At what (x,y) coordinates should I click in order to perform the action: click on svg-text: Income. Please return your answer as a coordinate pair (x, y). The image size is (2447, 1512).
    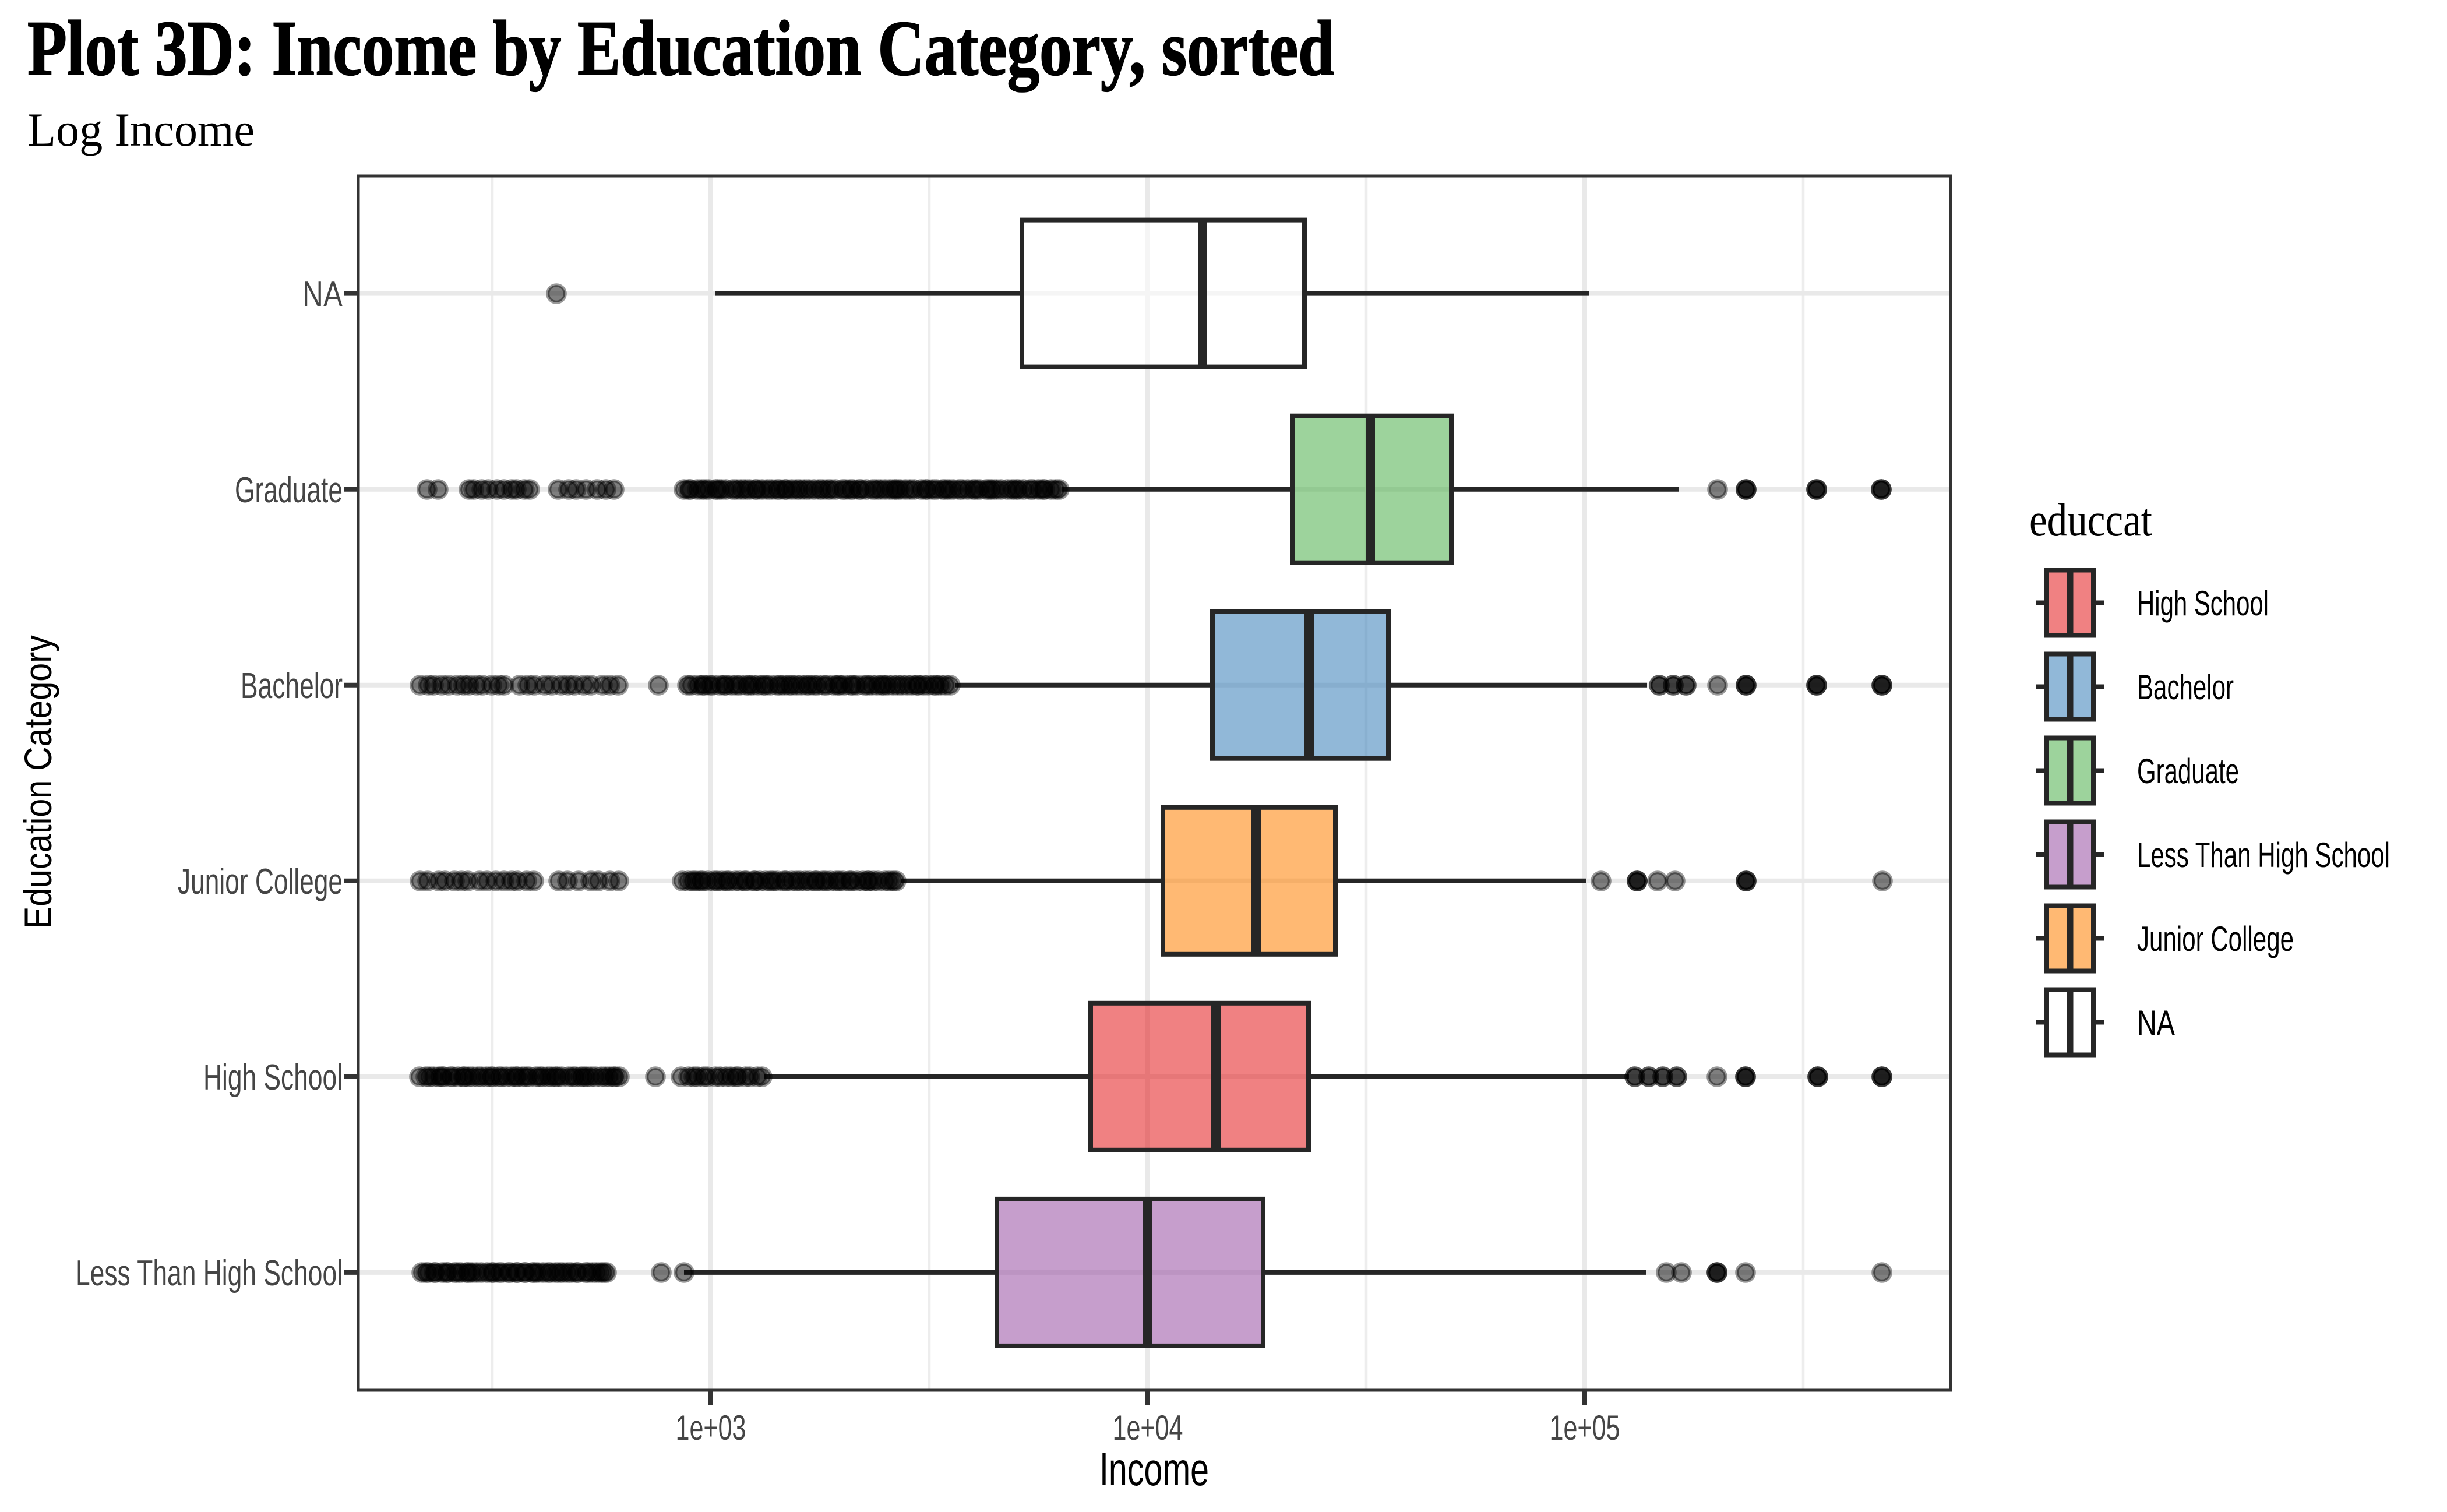
    Looking at the image, I should click on (1154, 1469).